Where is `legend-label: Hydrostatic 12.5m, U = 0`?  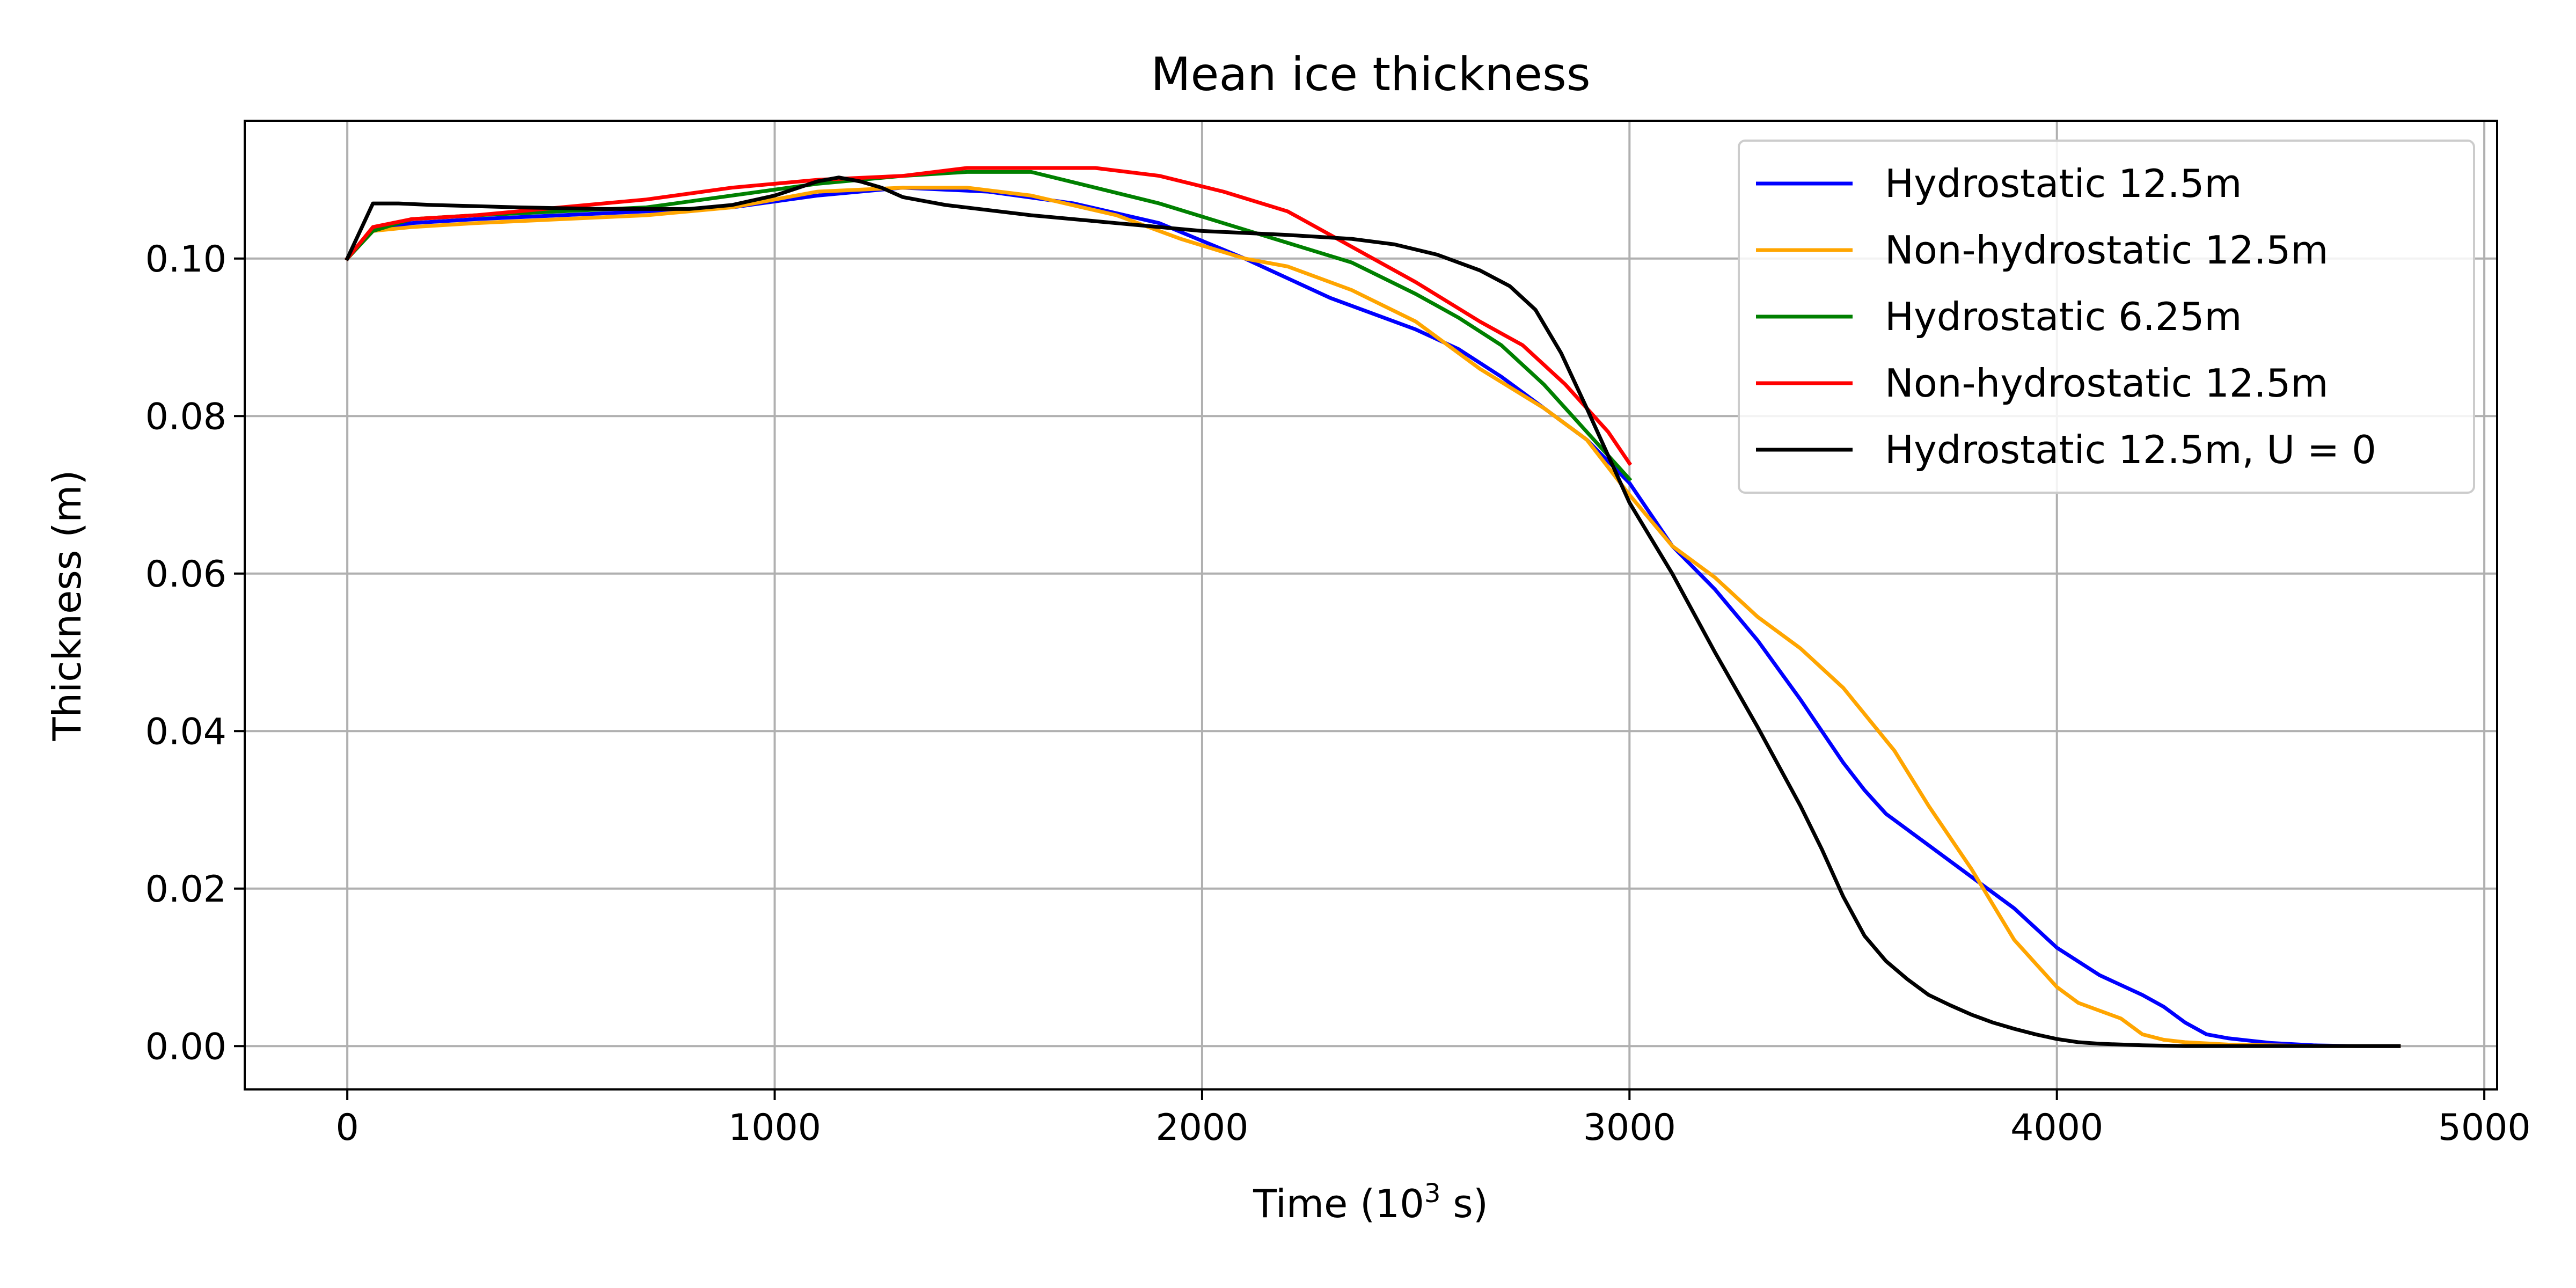 legend-label: Hydrostatic 12.5m, U = 0 is located at coordinates (2130, 449).